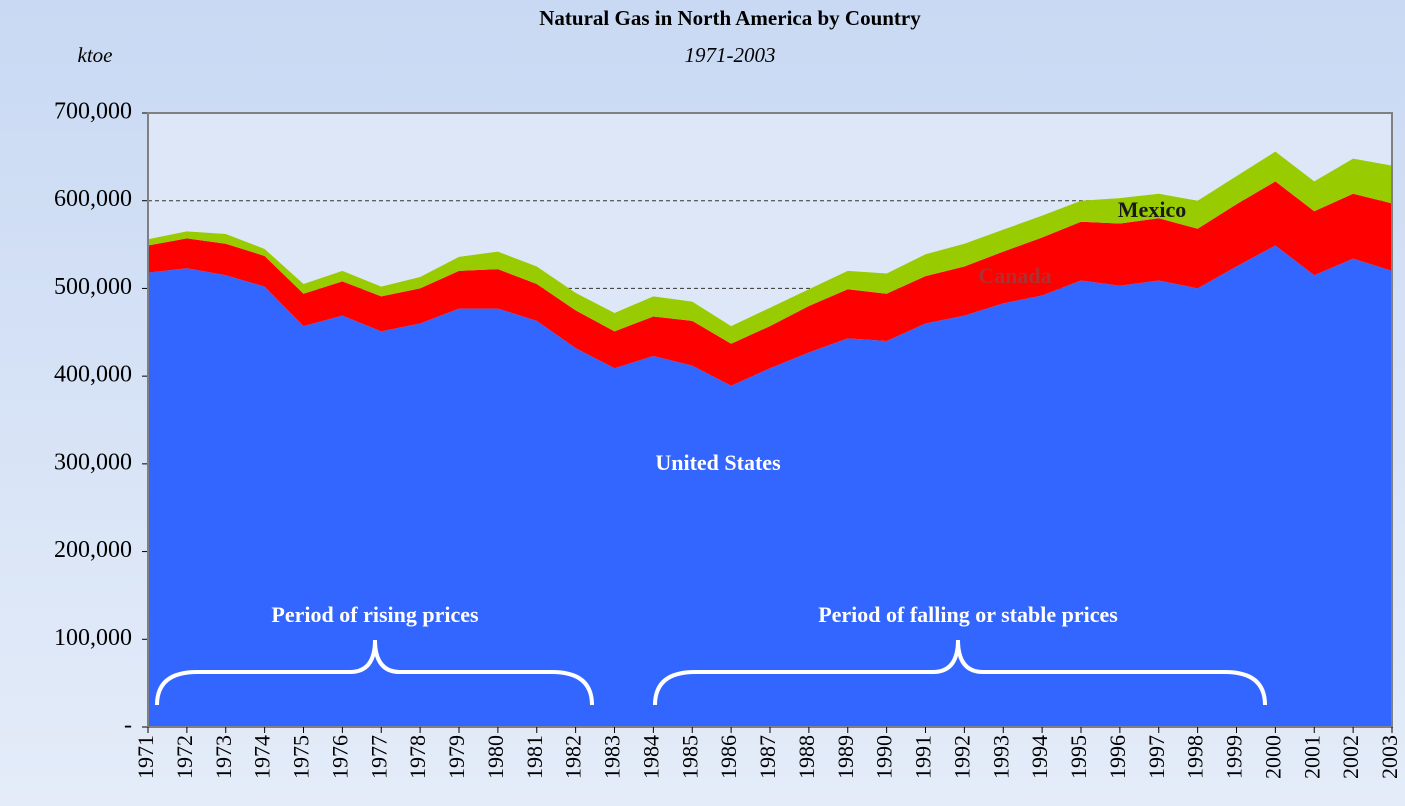 Image resolution: width=1405 pixels, height=806 pixels. Describe the element at coordinates (93, 638) in the screenshot. I see `y-tick-label: 100,000` at that location.